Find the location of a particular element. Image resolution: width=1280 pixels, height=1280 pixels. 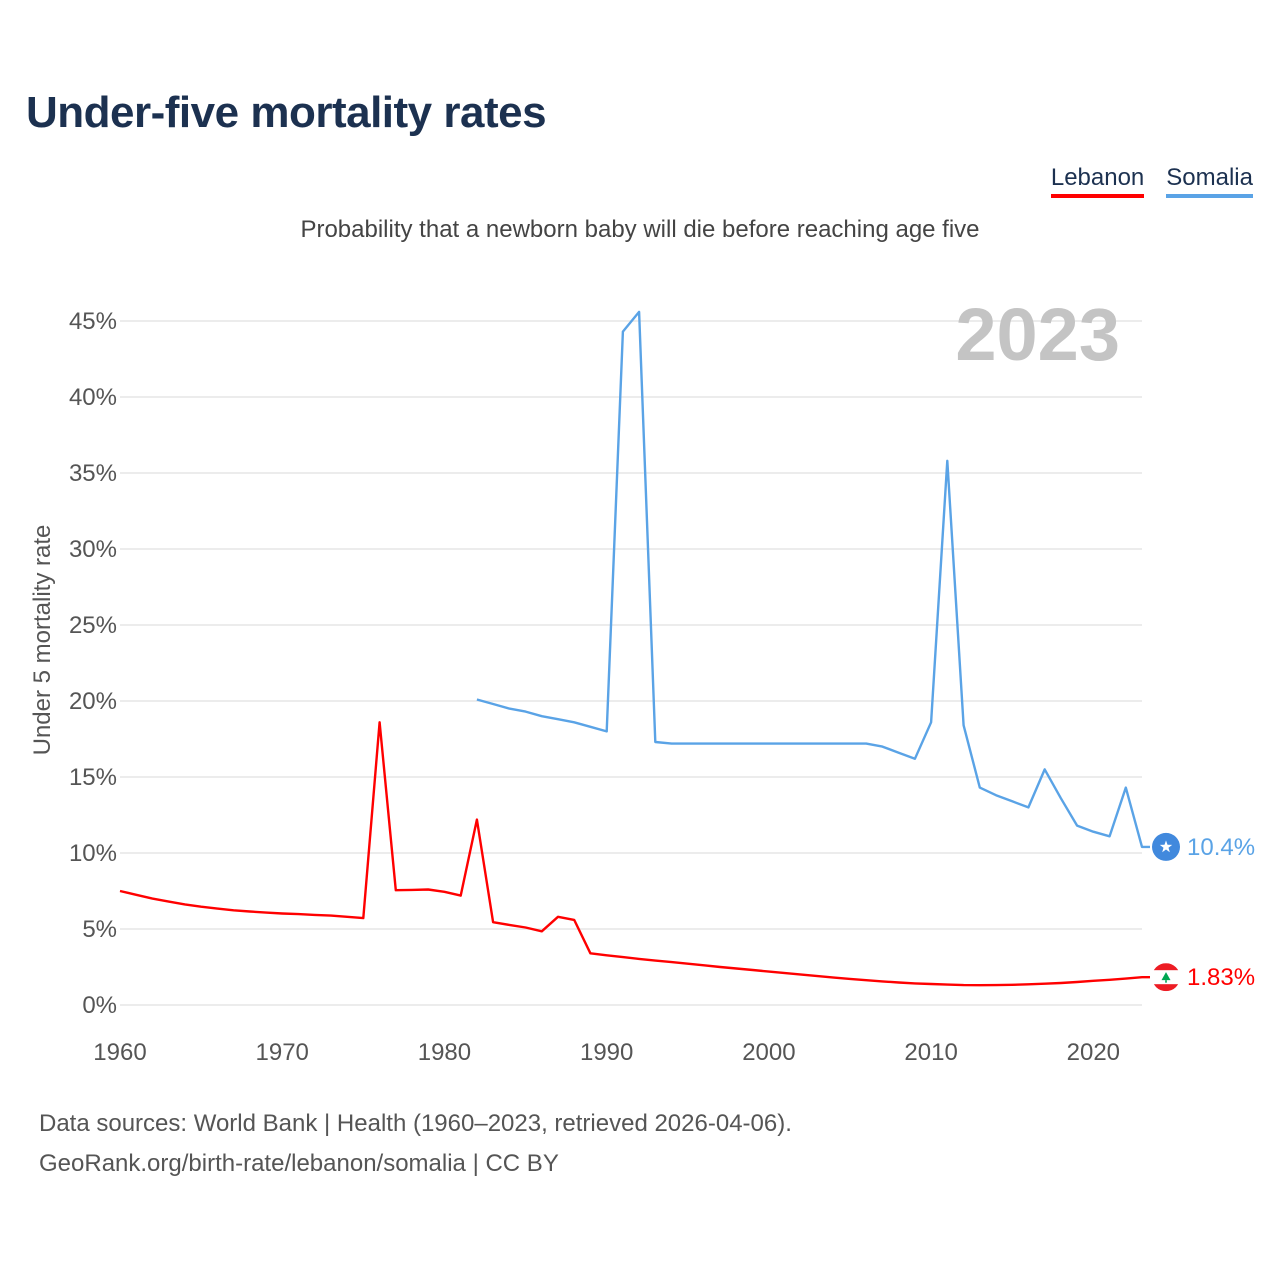

chart-title: Under-five mortality rates is located at coordinates (286, 112).